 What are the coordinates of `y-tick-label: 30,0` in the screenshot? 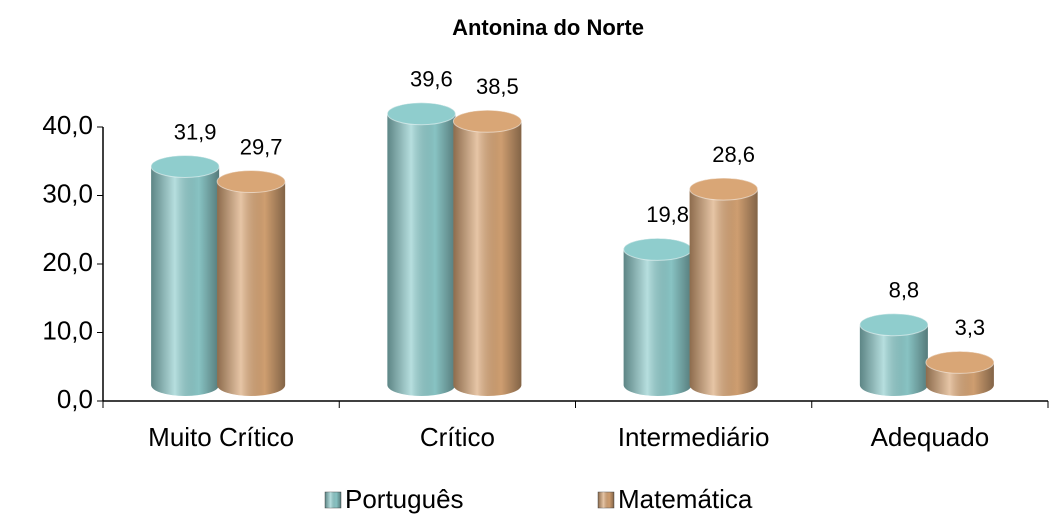 It's located at (67, 193).